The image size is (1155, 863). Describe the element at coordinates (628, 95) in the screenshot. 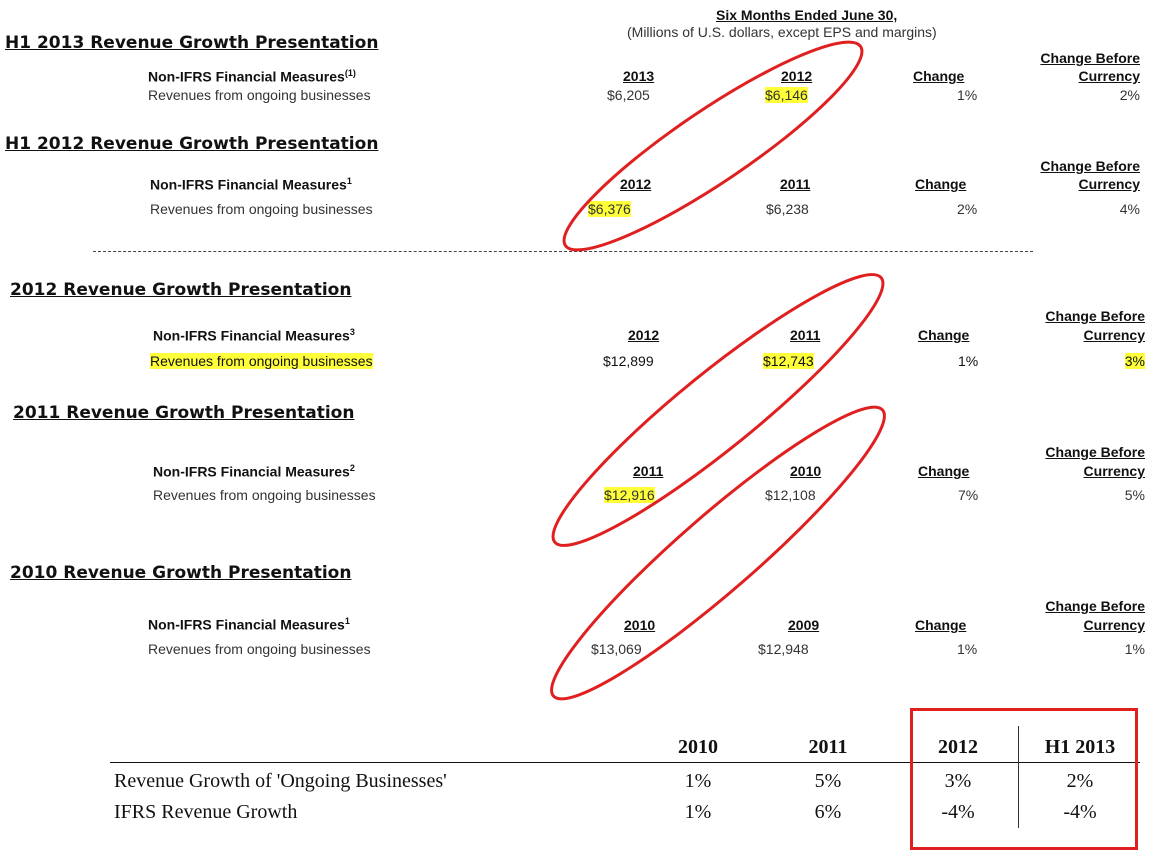

I see `value-1: $6,205` at that location.